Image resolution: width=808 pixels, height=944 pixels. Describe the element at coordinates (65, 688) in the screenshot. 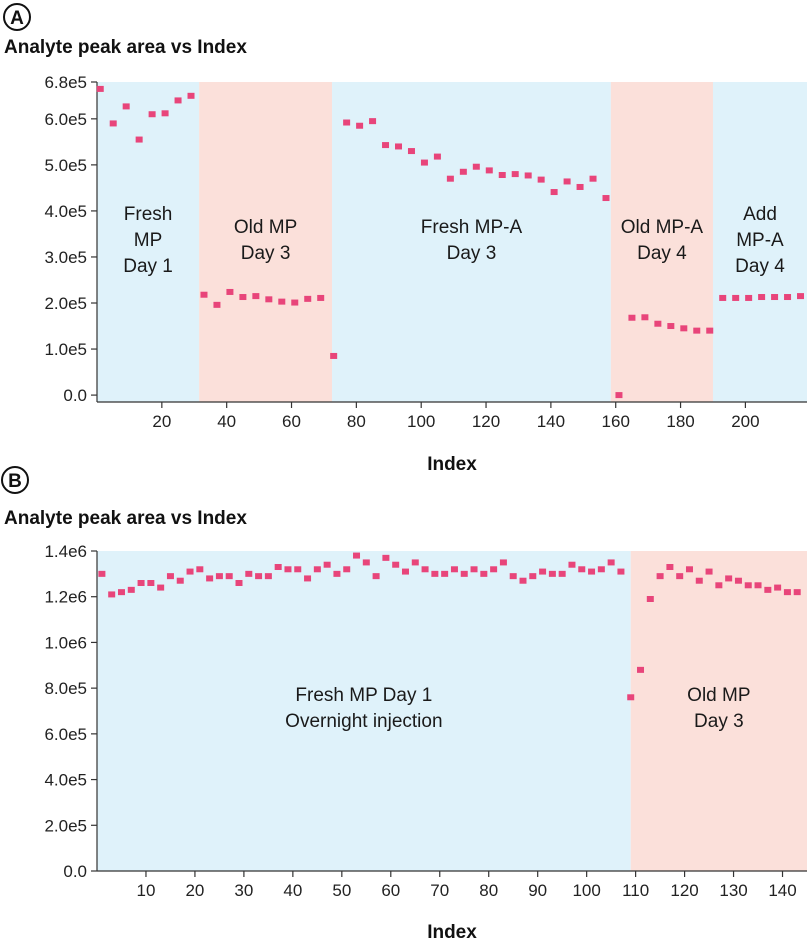

I see `panel-b-y-tick-label: 8.0e5` at that location.